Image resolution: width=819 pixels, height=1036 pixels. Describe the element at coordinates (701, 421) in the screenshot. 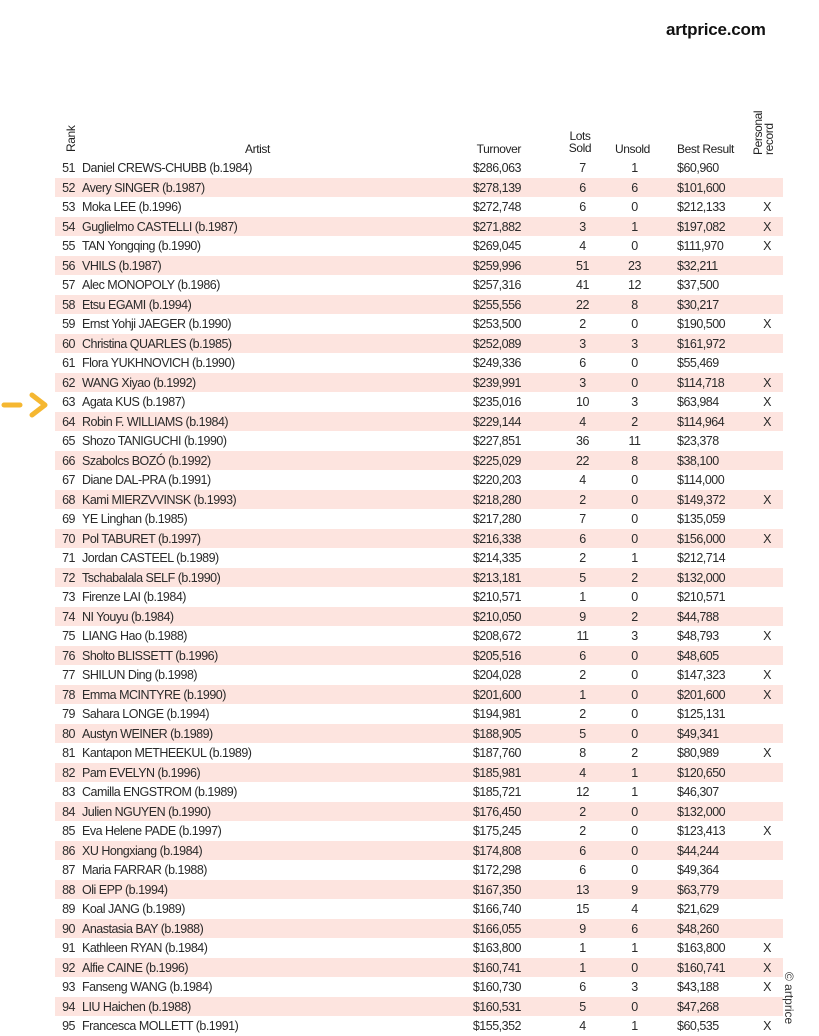

I see `cell-best-result: $114,964` at that location.